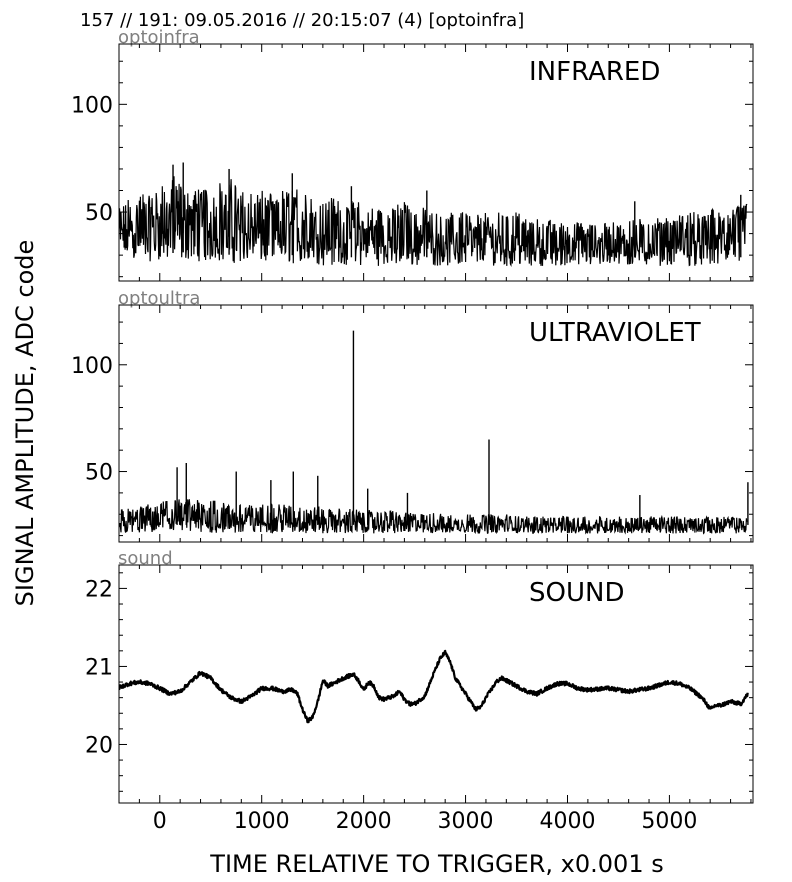 The height and width of the screenshot is (882, 792). What do you see at coordinates (99, 745) in the screenshot?
I see `y-tick-label: 20` at bounding box center [99, 745].